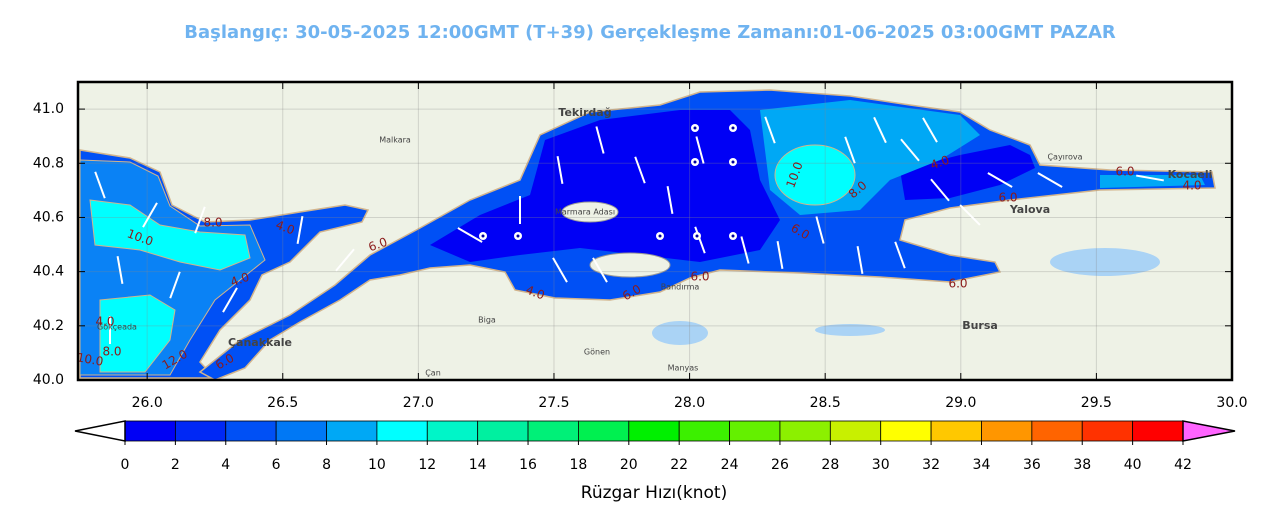  What do you see at coordinates (147, 403) in the screenshot?
I see `x-tick-label: 26.0` at bounding box center [147, 403].